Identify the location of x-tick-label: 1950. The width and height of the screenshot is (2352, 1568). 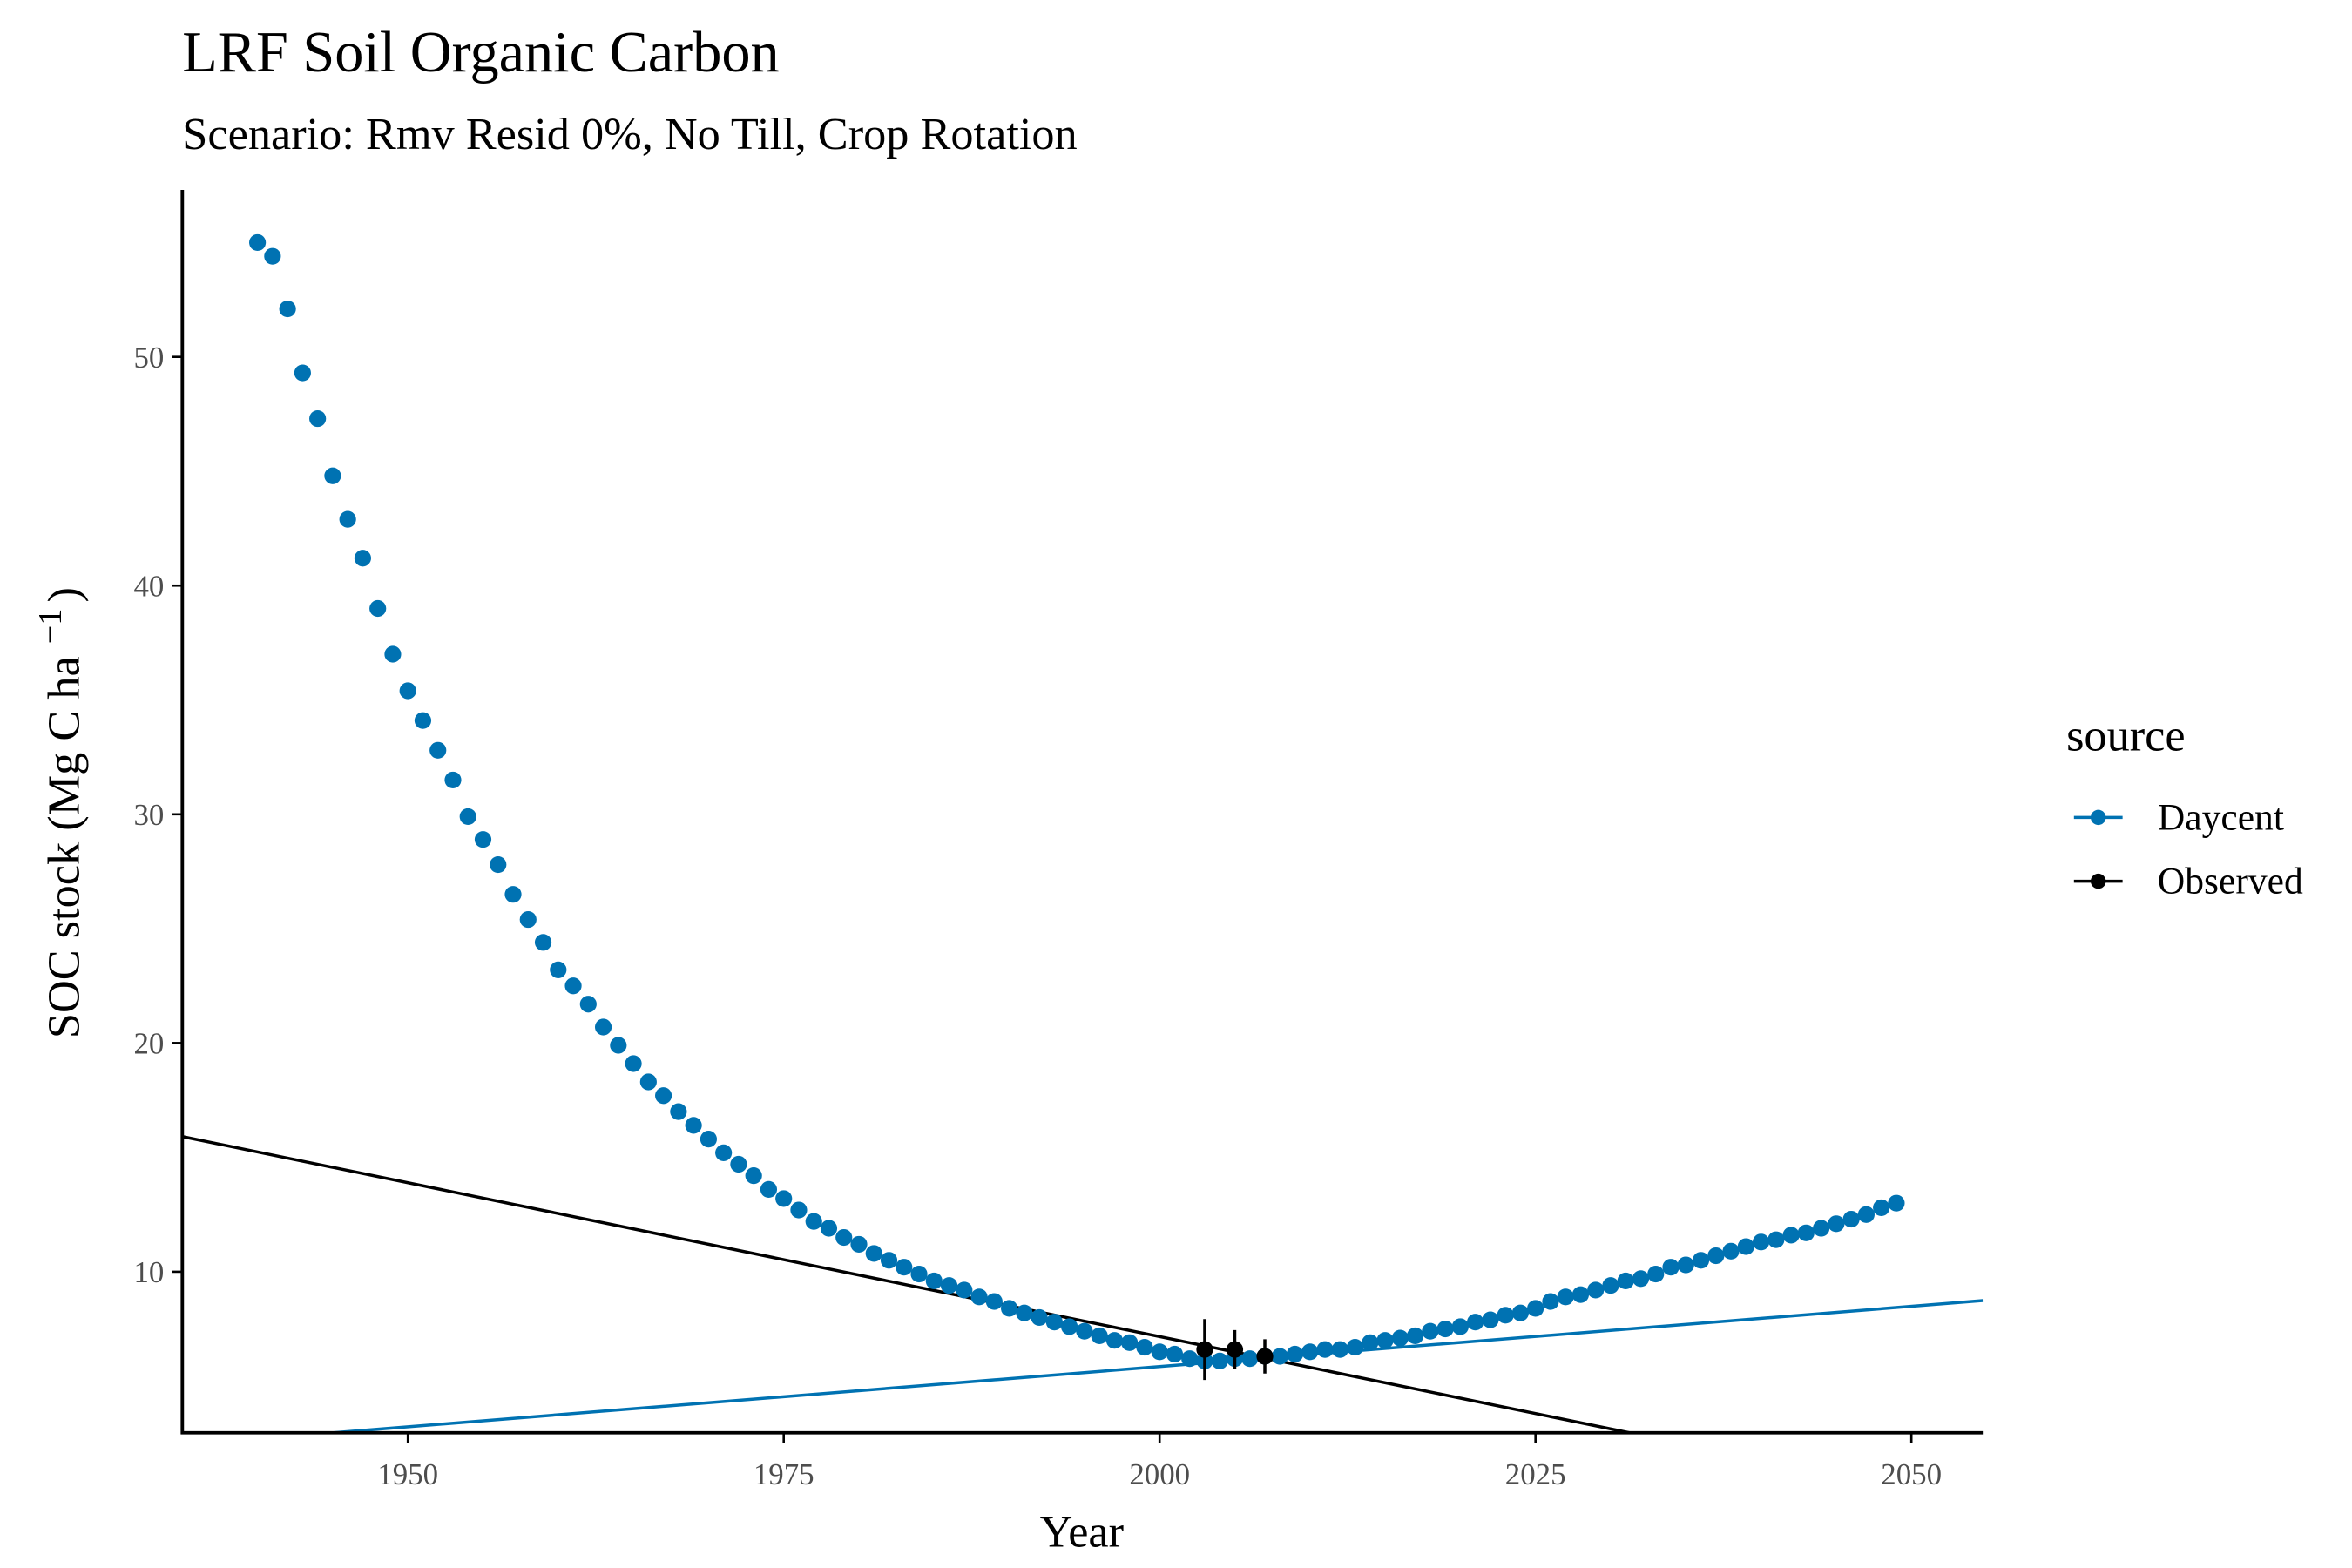
(407, 1474).